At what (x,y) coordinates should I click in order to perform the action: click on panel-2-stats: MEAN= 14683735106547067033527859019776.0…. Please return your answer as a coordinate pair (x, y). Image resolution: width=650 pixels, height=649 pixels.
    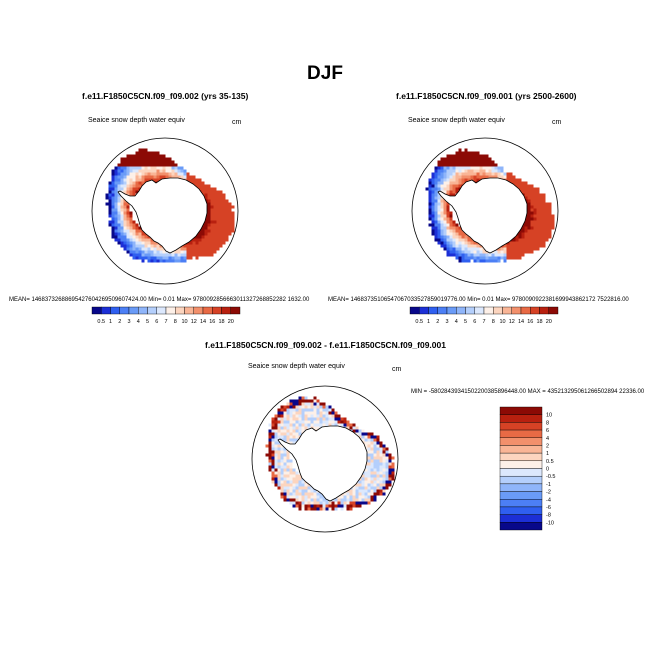
    Looking at the image, I should click on (478, 300).